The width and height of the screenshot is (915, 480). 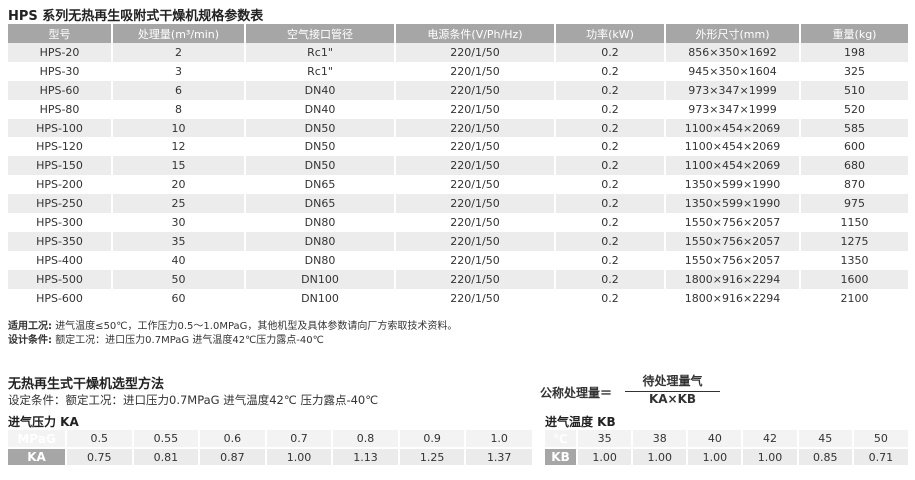 What do you see at coordinates (319, 52) in the screenshot?
I see `table-cell: Rc1"` at bounding box center [319, 52].